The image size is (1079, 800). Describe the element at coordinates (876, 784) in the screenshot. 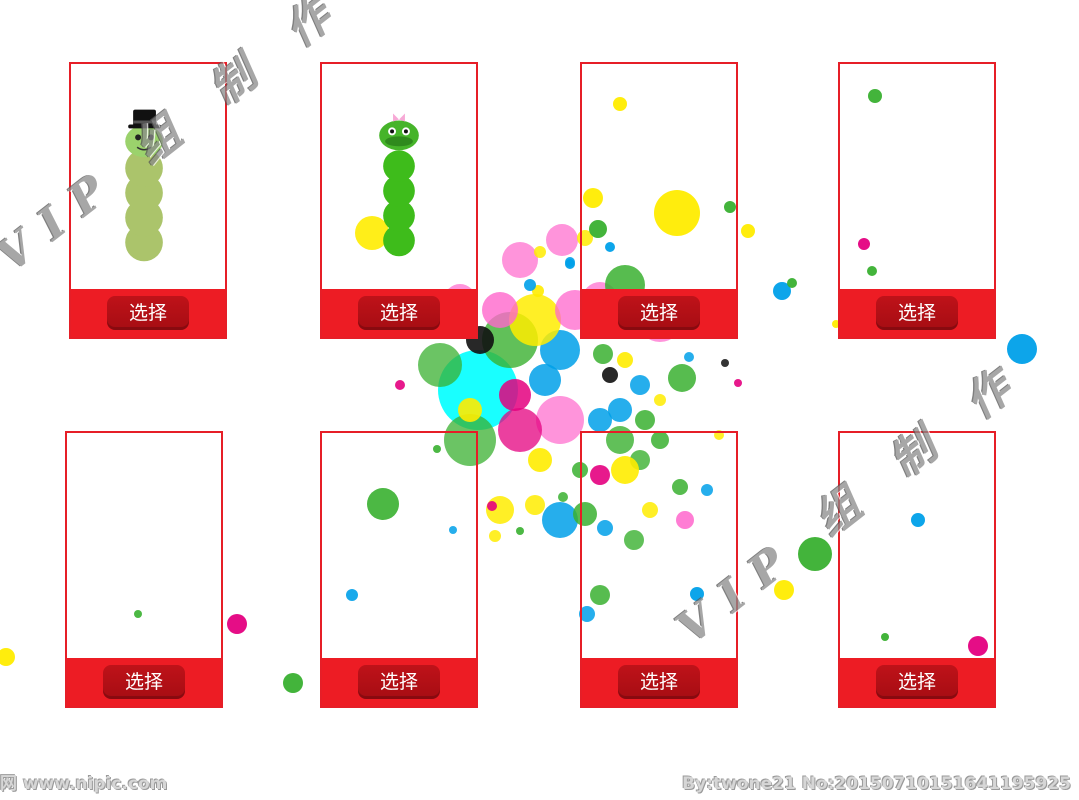

I see `footer-author-id: By:twone21 No:20150710151641195925` at that location.